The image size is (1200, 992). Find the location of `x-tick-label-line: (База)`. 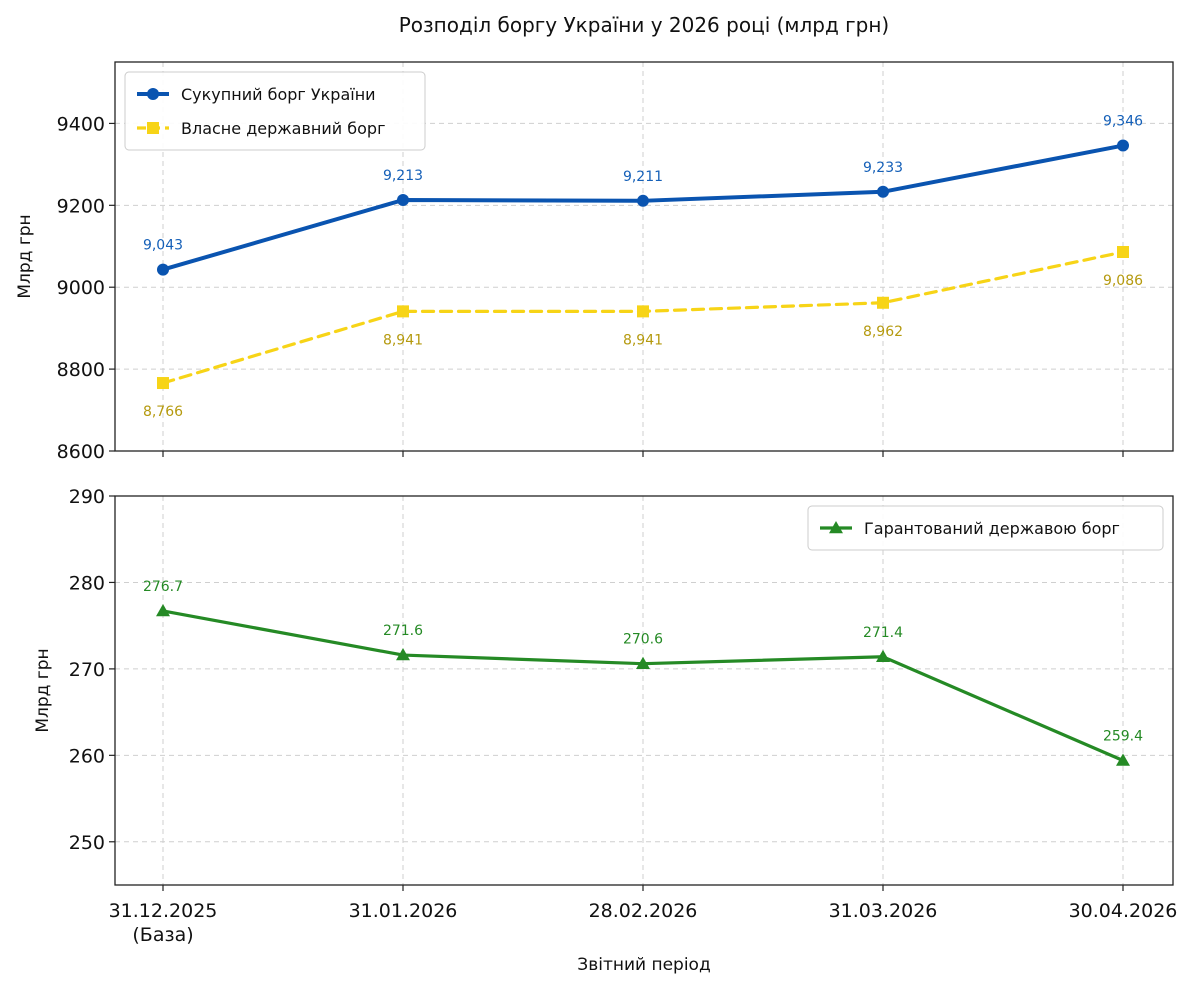

x-tick-label-line: (База) is located at coordinates (162, 935).